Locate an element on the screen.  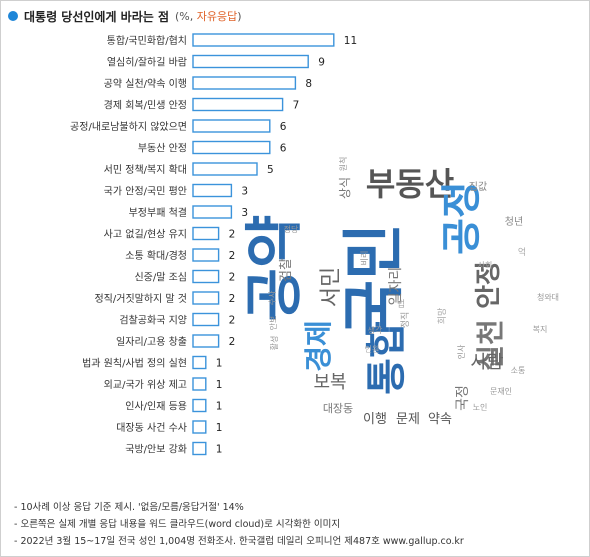
cloud-word: 활성 is located at coordinates (274, 343).